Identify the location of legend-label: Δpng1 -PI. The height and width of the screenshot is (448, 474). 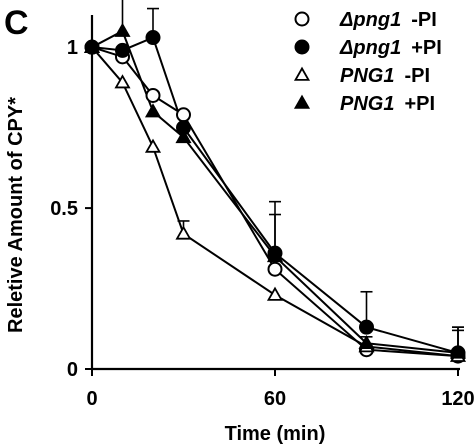
(388, 20).